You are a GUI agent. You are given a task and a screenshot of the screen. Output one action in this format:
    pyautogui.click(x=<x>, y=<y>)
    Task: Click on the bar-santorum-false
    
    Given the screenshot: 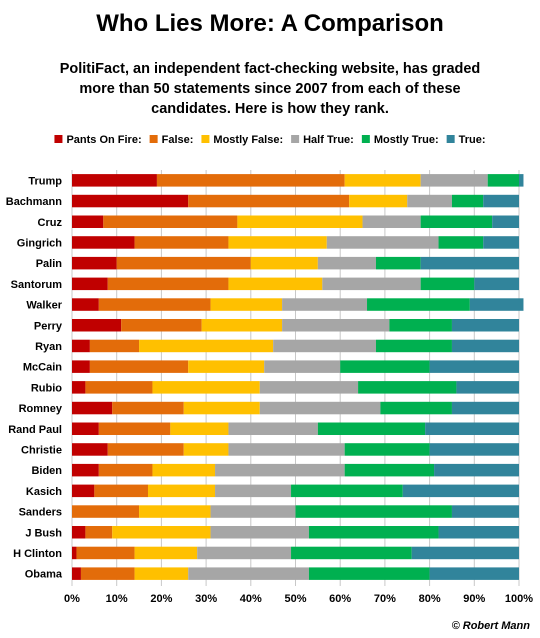 What is the action you would take?
    pyautogui.click(x=168, y=284)
    